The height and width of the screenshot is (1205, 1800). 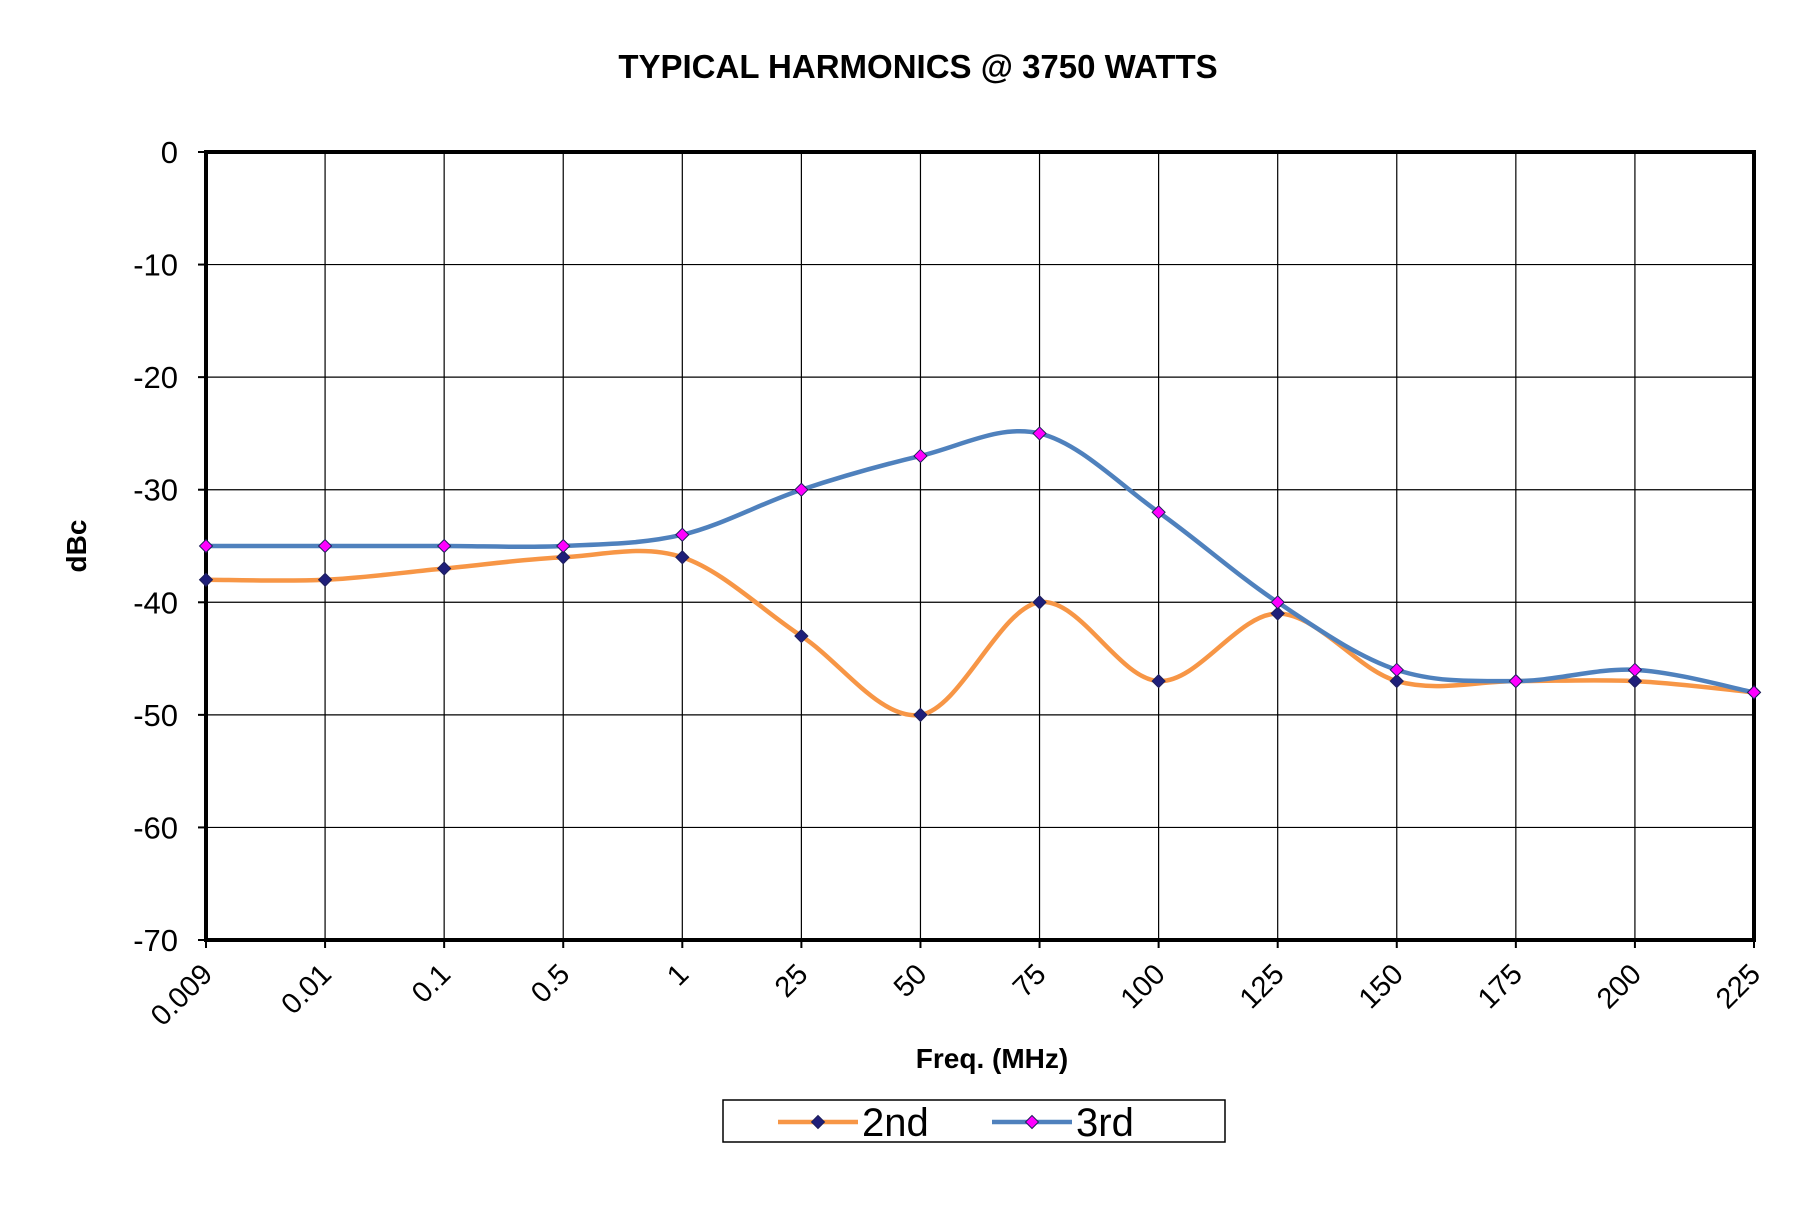 I want to click on legend-label: 3rd, so click(x=1105, y=1123).